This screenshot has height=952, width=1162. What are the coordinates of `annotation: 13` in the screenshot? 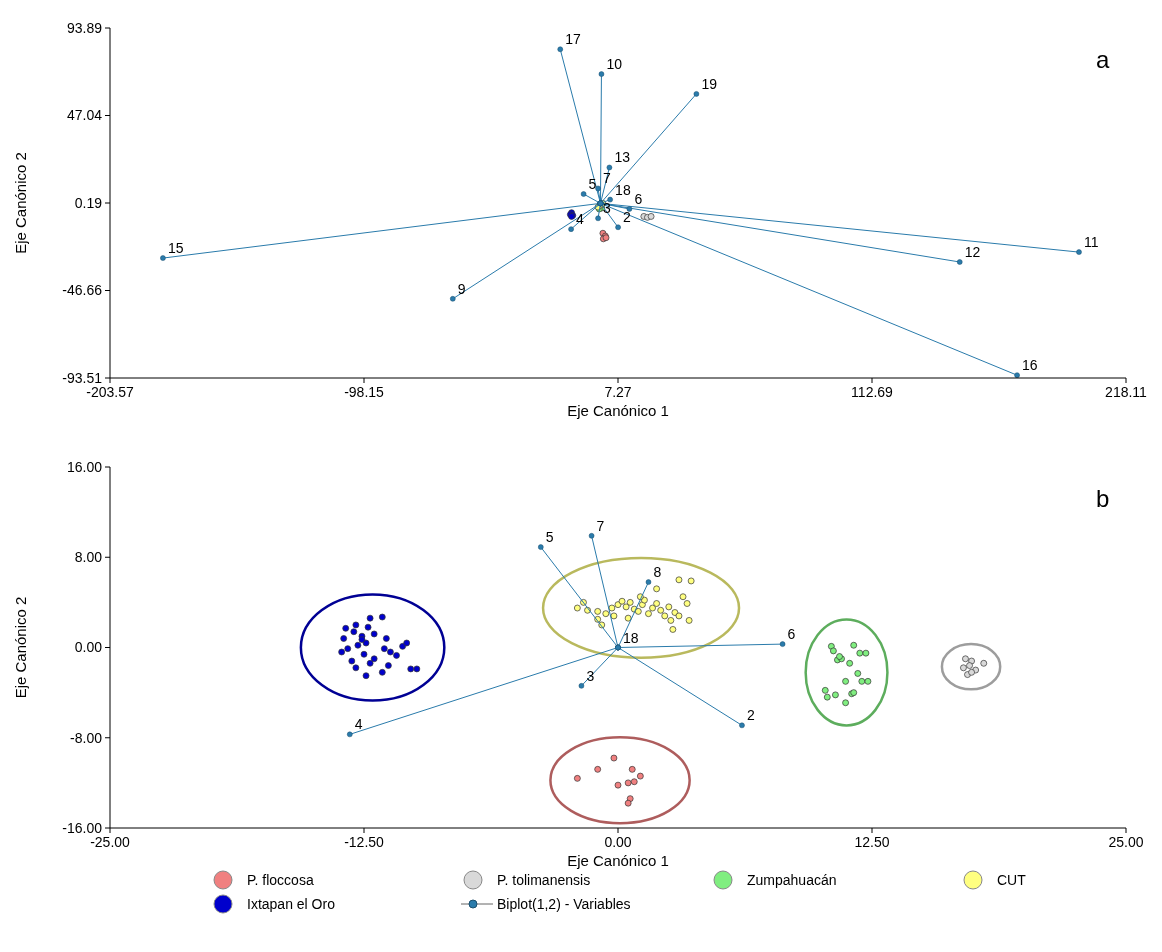 It's located at (622, 157).